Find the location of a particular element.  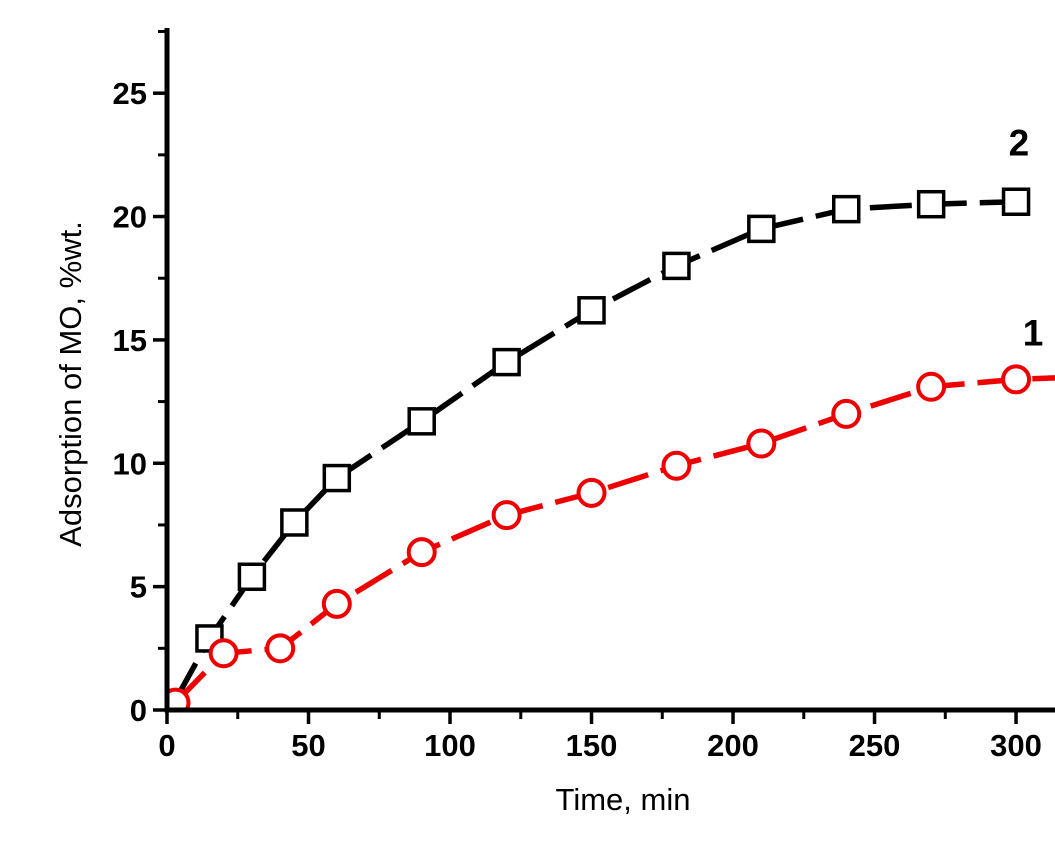

y-axis-label: Adsorption of MO, %wt. is located at coordinates (70, 384).